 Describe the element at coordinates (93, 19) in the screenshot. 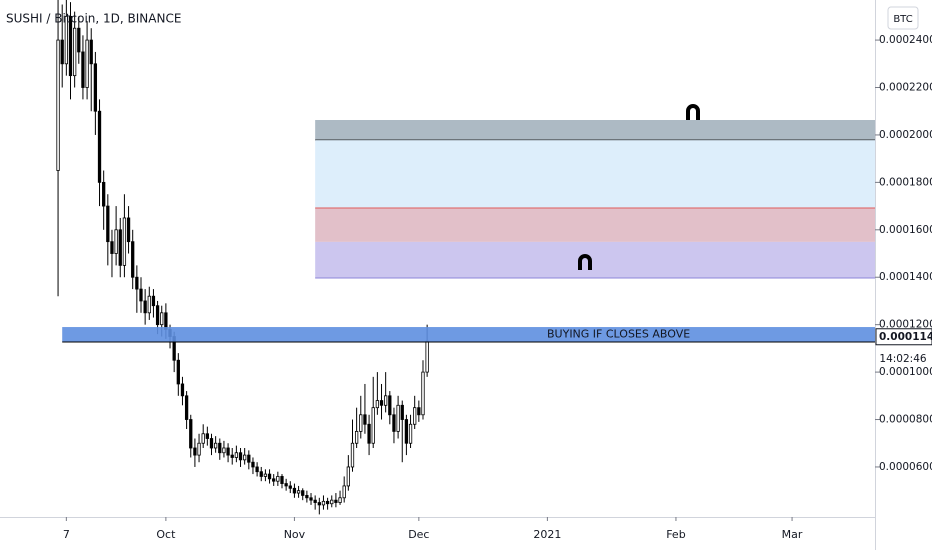

I see `chart-title: SUSHI / Bitcoin, 1D, BINANCE` at that location.